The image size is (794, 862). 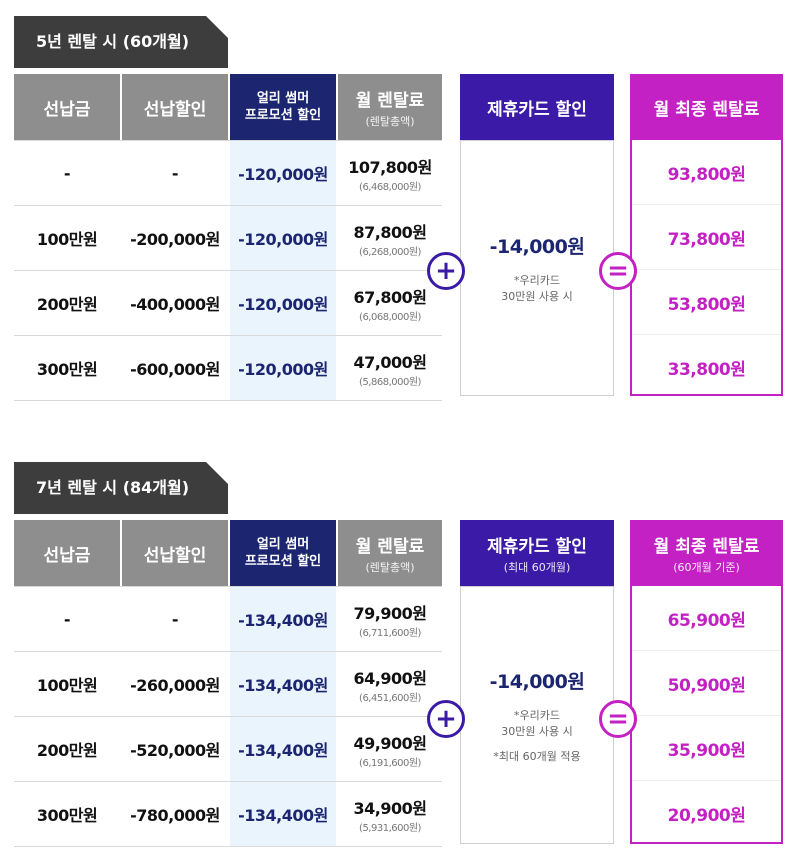 I want to click on monthly-fee: 79,900원, so click(x=390, y=613).